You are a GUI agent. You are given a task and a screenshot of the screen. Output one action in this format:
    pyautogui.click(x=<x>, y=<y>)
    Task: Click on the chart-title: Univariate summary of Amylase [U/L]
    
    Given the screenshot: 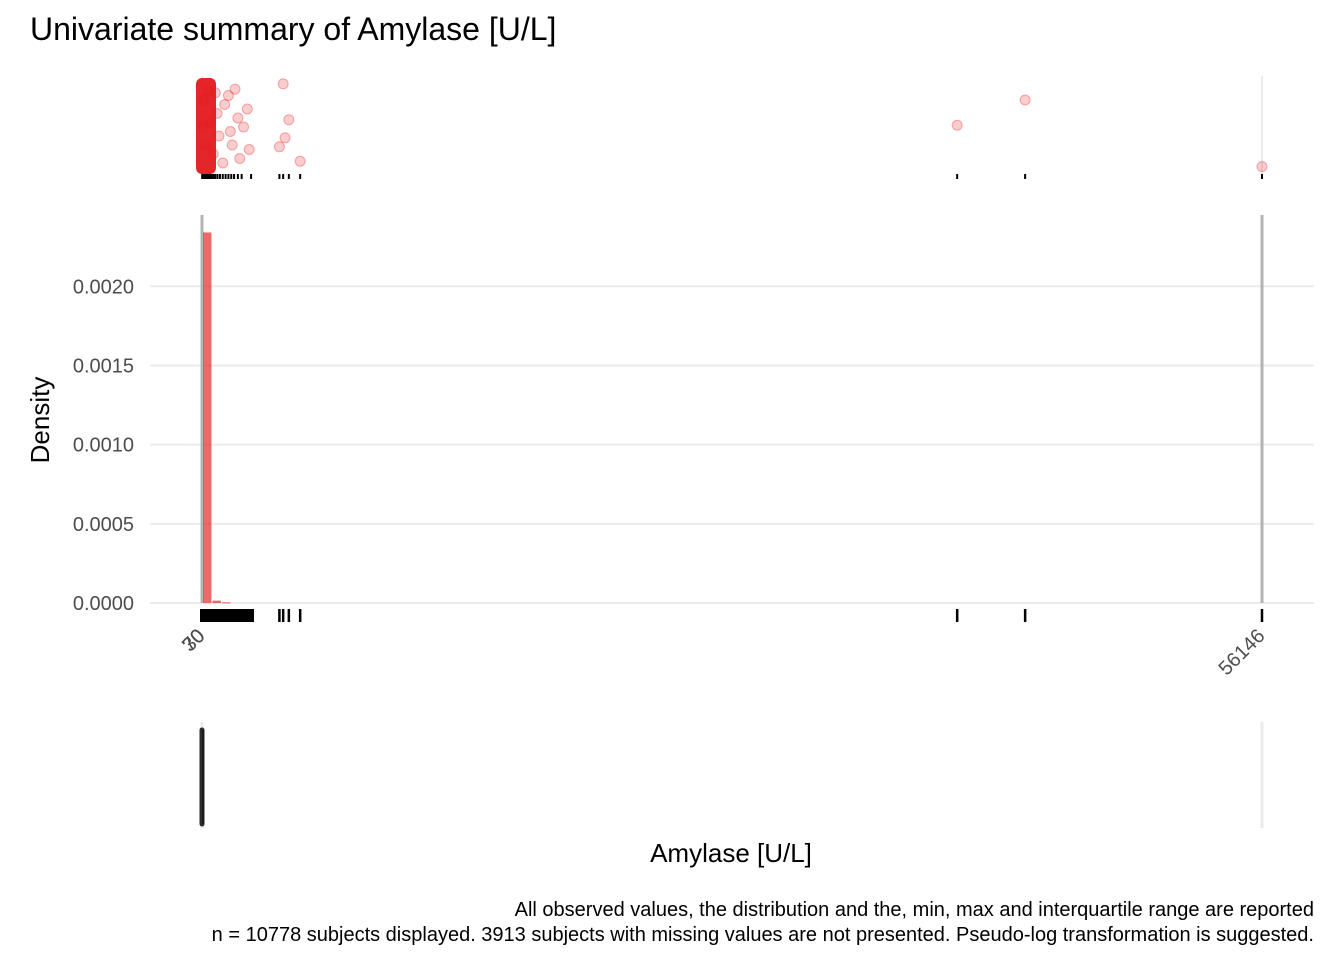 What is the action you would take?
    pyautogui.click(x=293, y=29)
    